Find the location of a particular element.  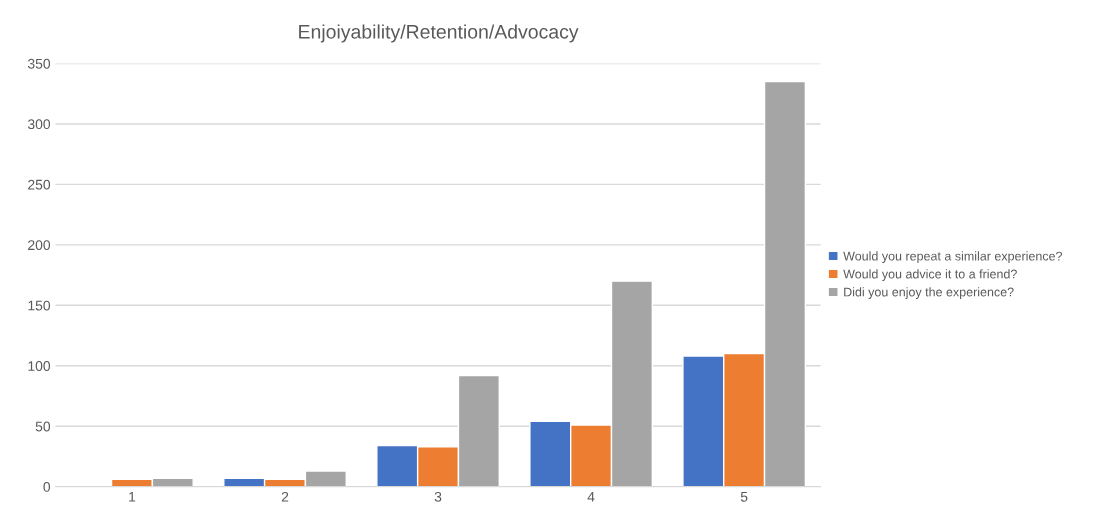

x-tick-label: 2 is located at coordinates (285, 496).